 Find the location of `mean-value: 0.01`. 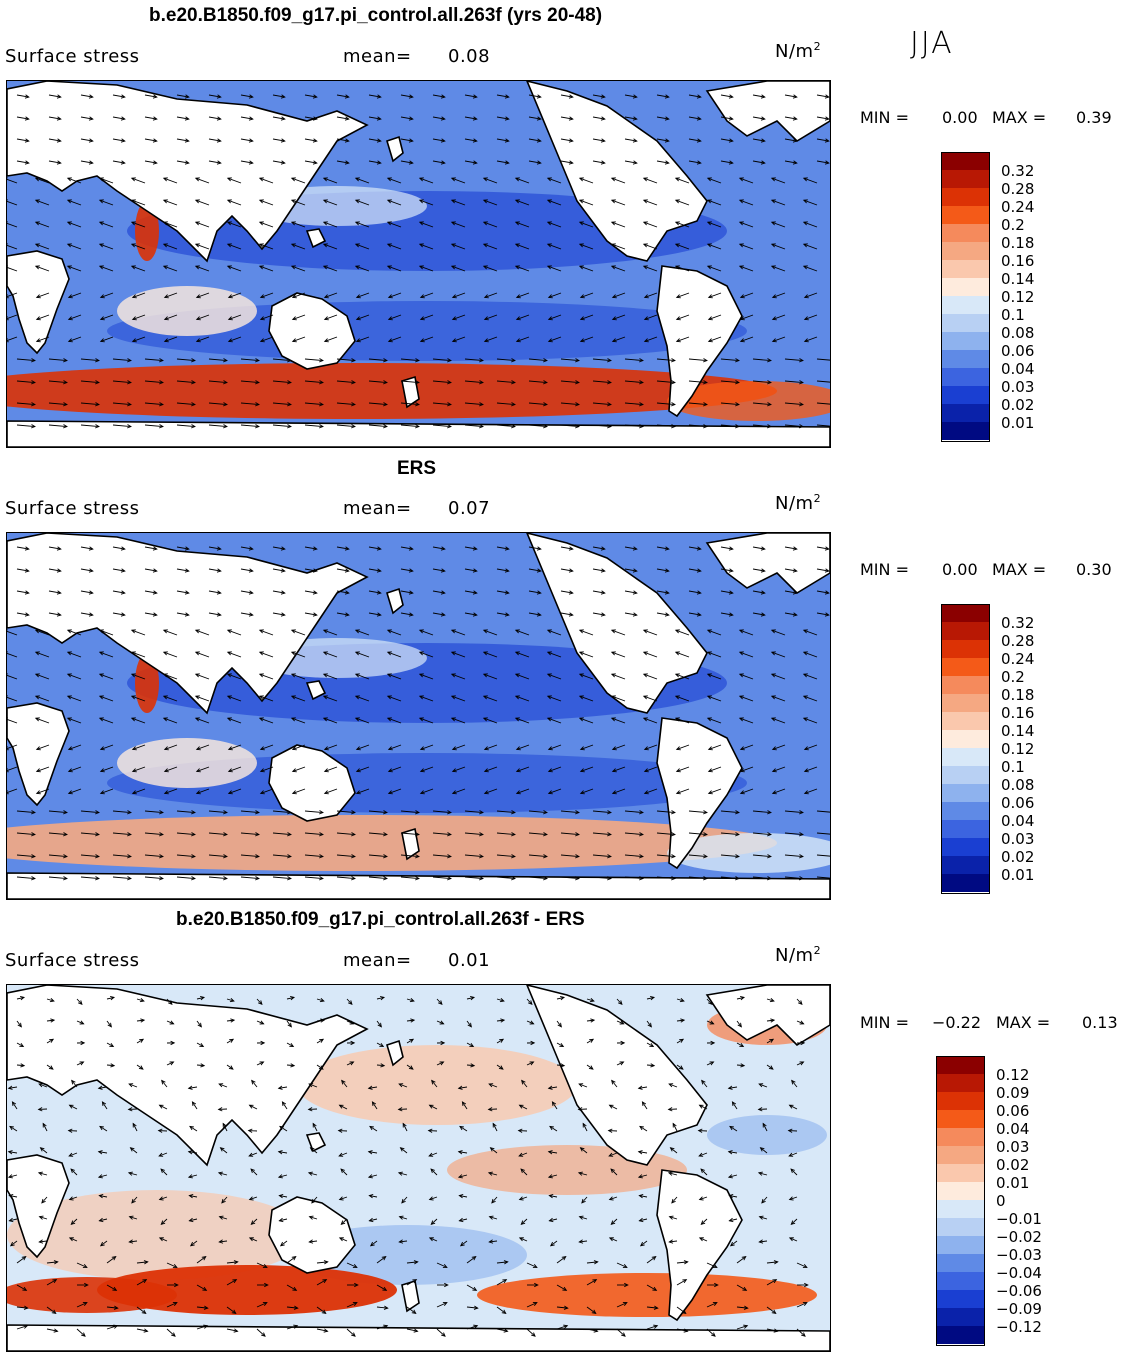

mean-value: 0.01 is located at coordinates (469, 960).